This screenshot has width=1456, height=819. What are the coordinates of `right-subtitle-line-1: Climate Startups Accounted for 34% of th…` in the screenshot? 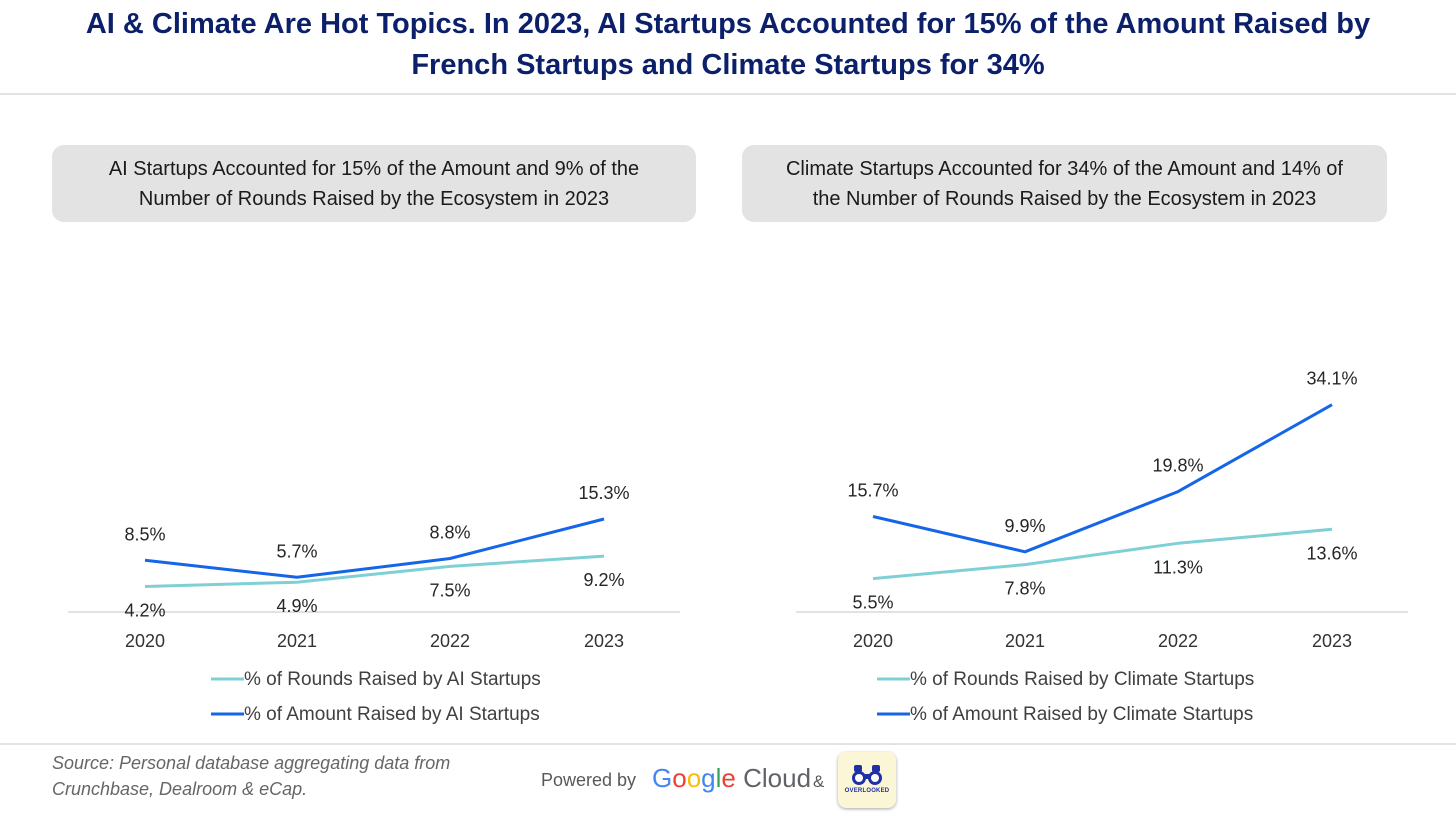 It's located at (1064, 168).